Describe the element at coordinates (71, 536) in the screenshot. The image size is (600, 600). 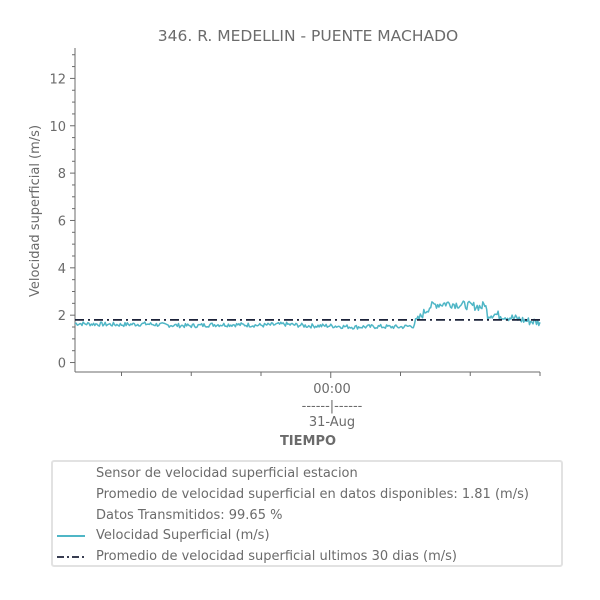
I see `legend-swatch-solid-line` at that location.